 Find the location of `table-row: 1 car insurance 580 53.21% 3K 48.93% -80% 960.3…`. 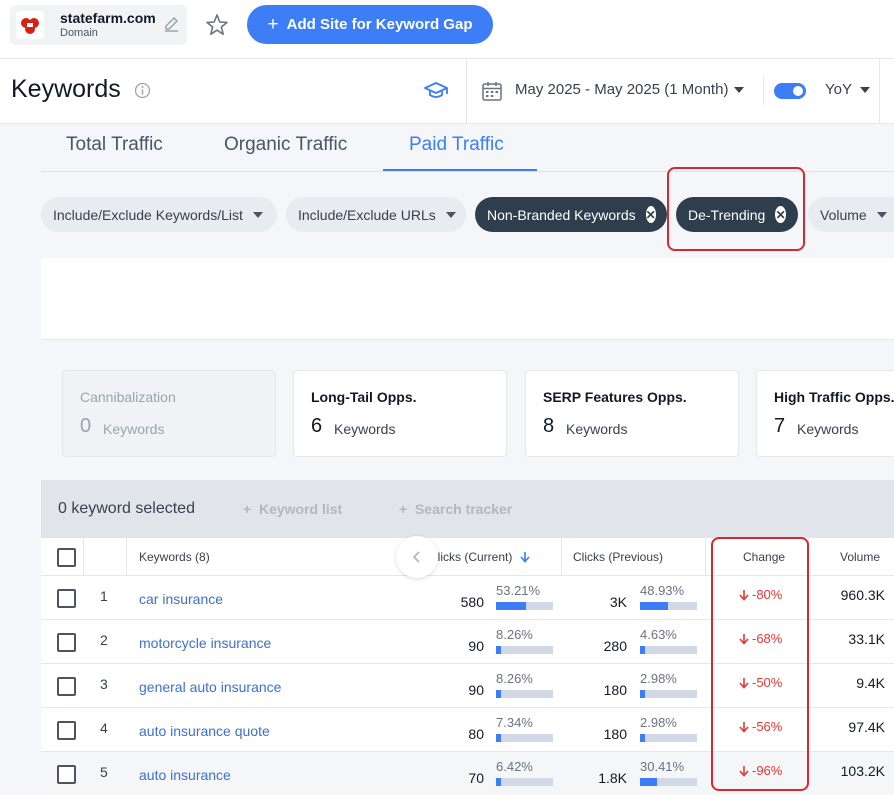

table-row: 1 car insurance 580 53.21% 3K 48.93% -80% 960.3… is located at coordinates (467, 598).